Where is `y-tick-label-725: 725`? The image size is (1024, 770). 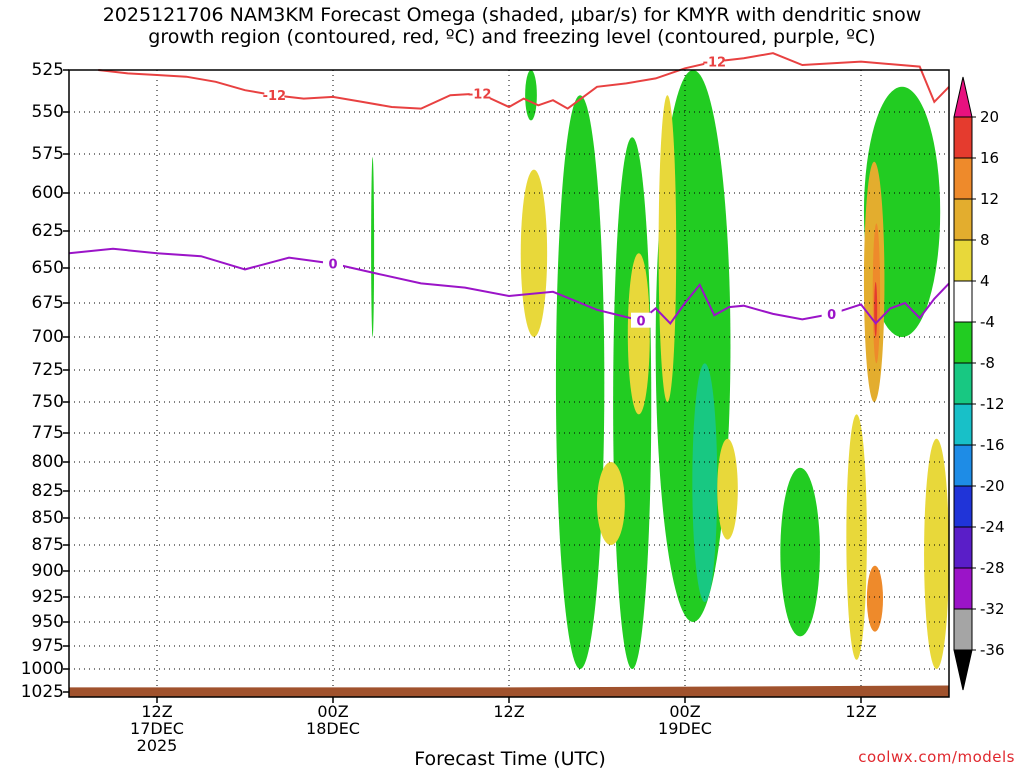
y-tick-label-725: 725 is located at coordinates (47, 370).